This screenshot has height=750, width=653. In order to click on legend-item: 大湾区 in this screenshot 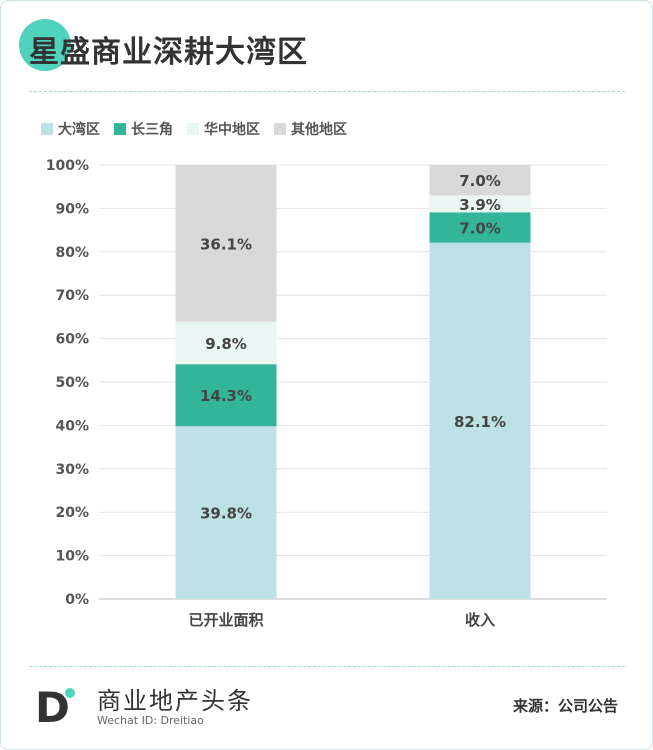, I will do `click(70, 129)`.